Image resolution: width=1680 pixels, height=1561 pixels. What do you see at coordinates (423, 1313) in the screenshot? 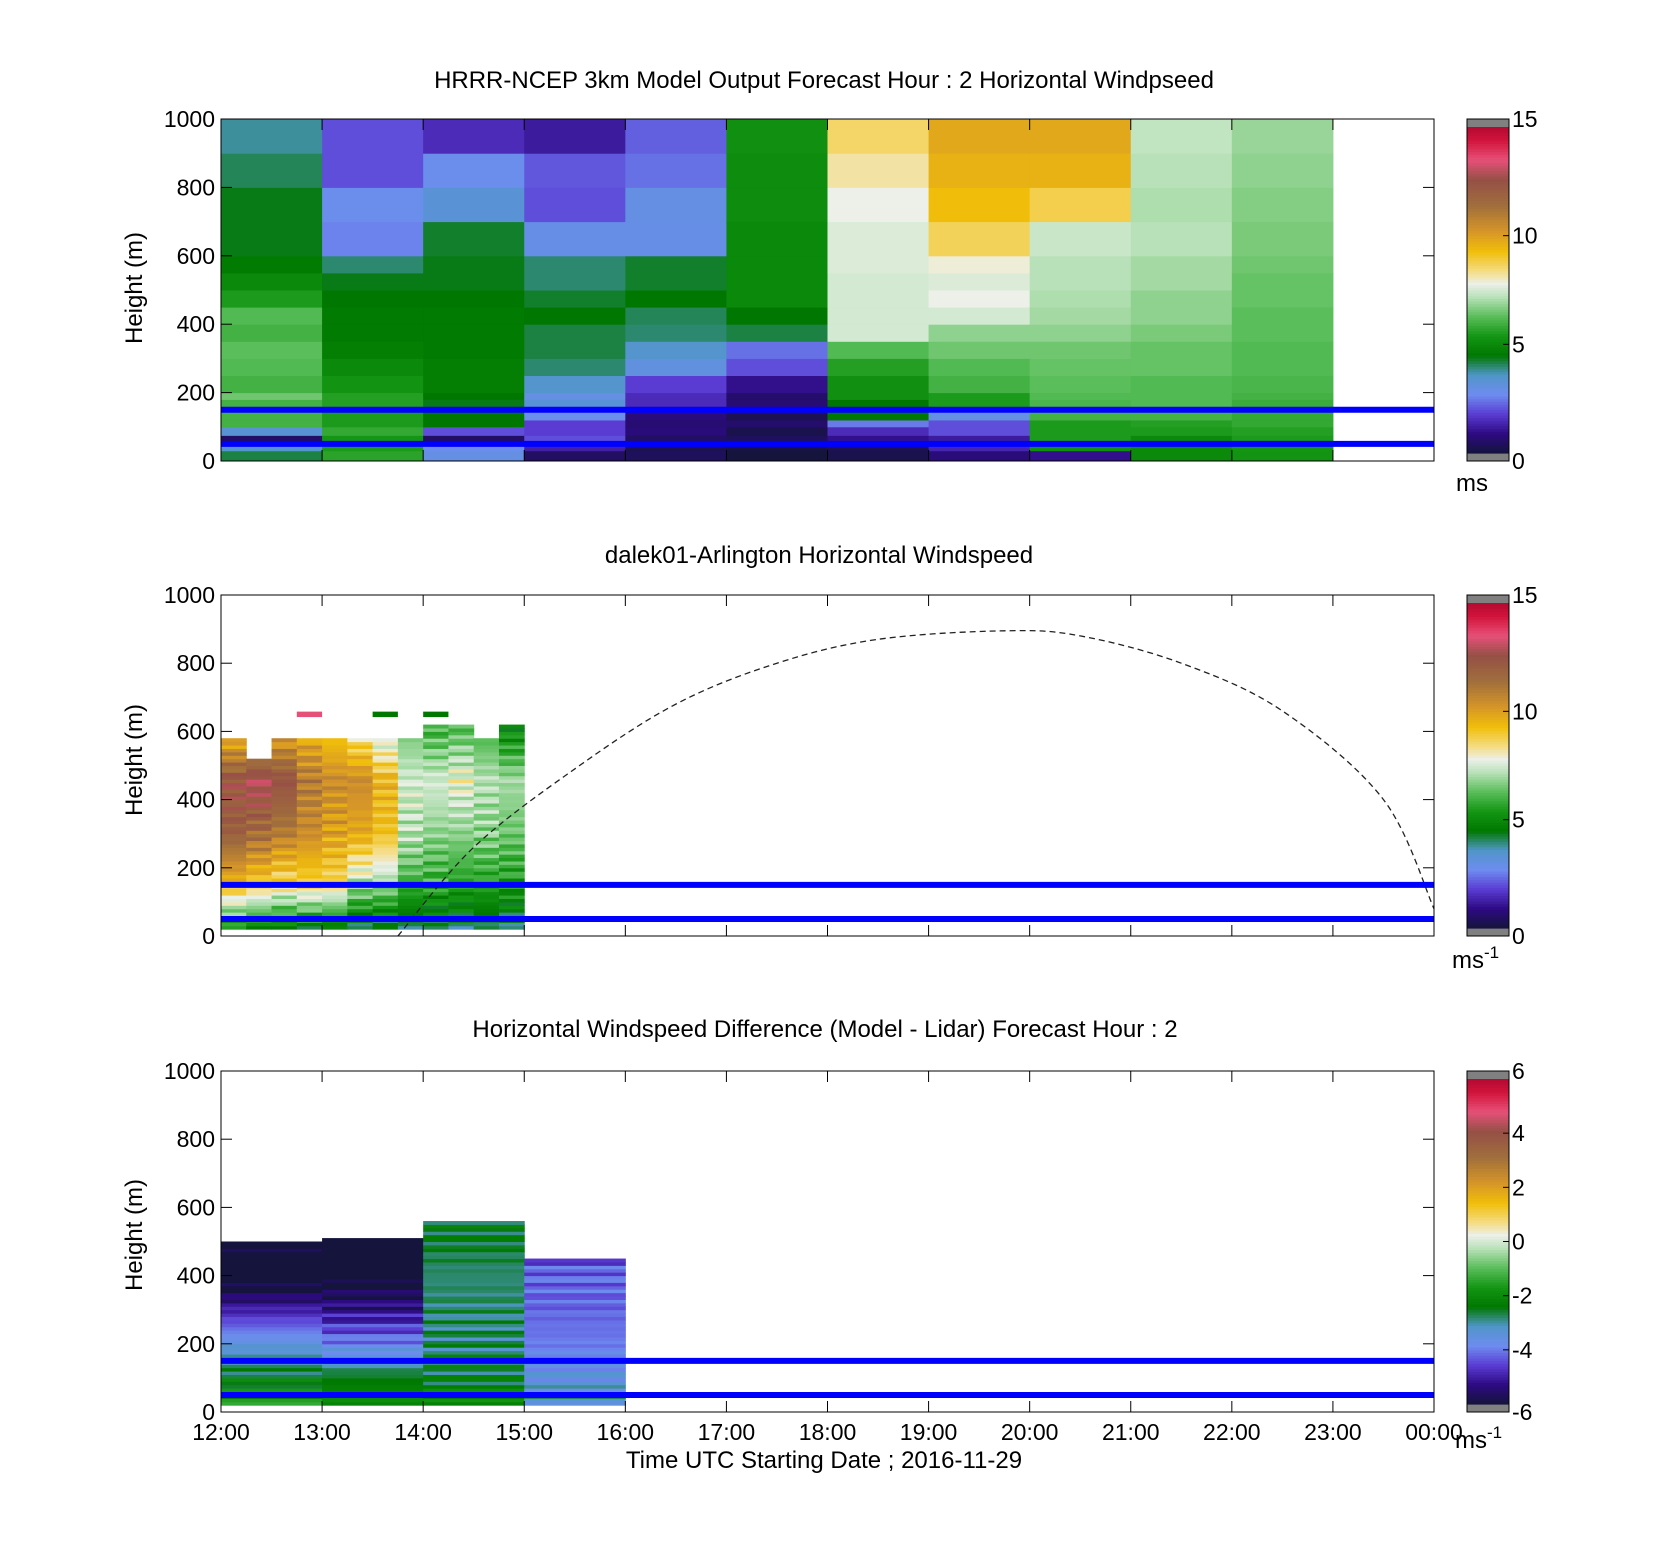
I see `heatmap-difference` at bounding box center [423, 1313].